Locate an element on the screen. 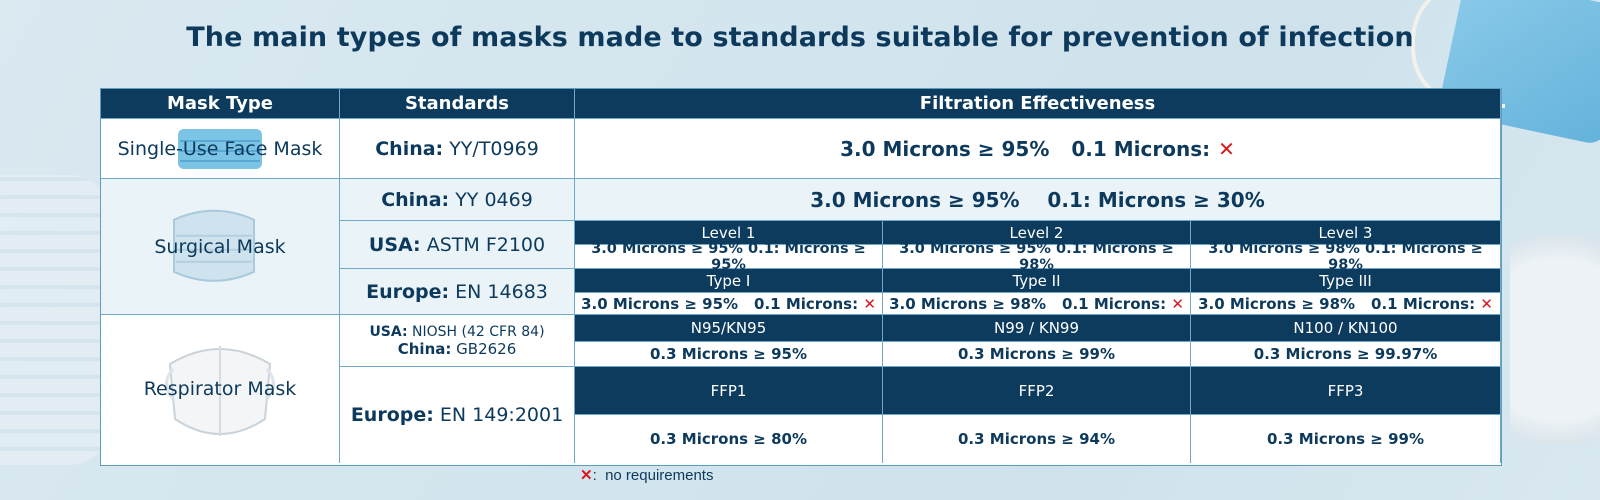 Image resolution: width=1600 pixels, height=500 pixels. type-iii-value: 3.0 Microns ≥ 98% 0.1 Microns: ✕ is located at coordinates (1346, 304).